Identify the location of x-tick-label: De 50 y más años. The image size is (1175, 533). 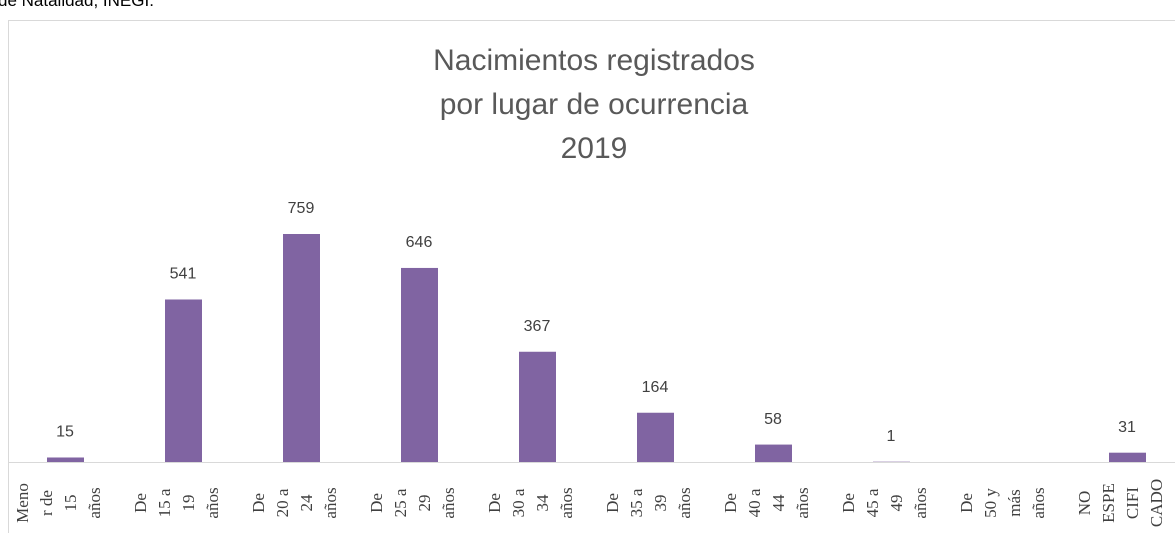
(1002, 502).